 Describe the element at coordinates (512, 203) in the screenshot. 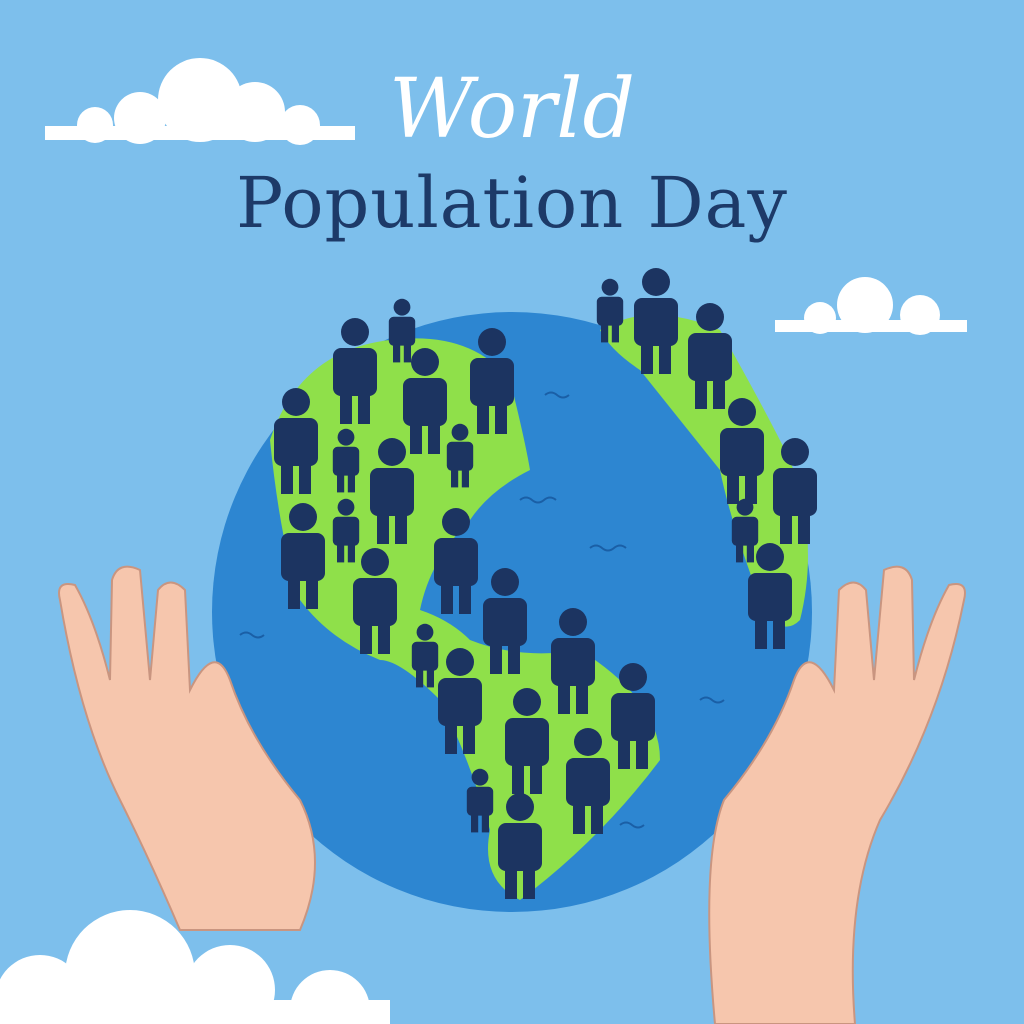

I see `title-population-day: Population Day` at that location.